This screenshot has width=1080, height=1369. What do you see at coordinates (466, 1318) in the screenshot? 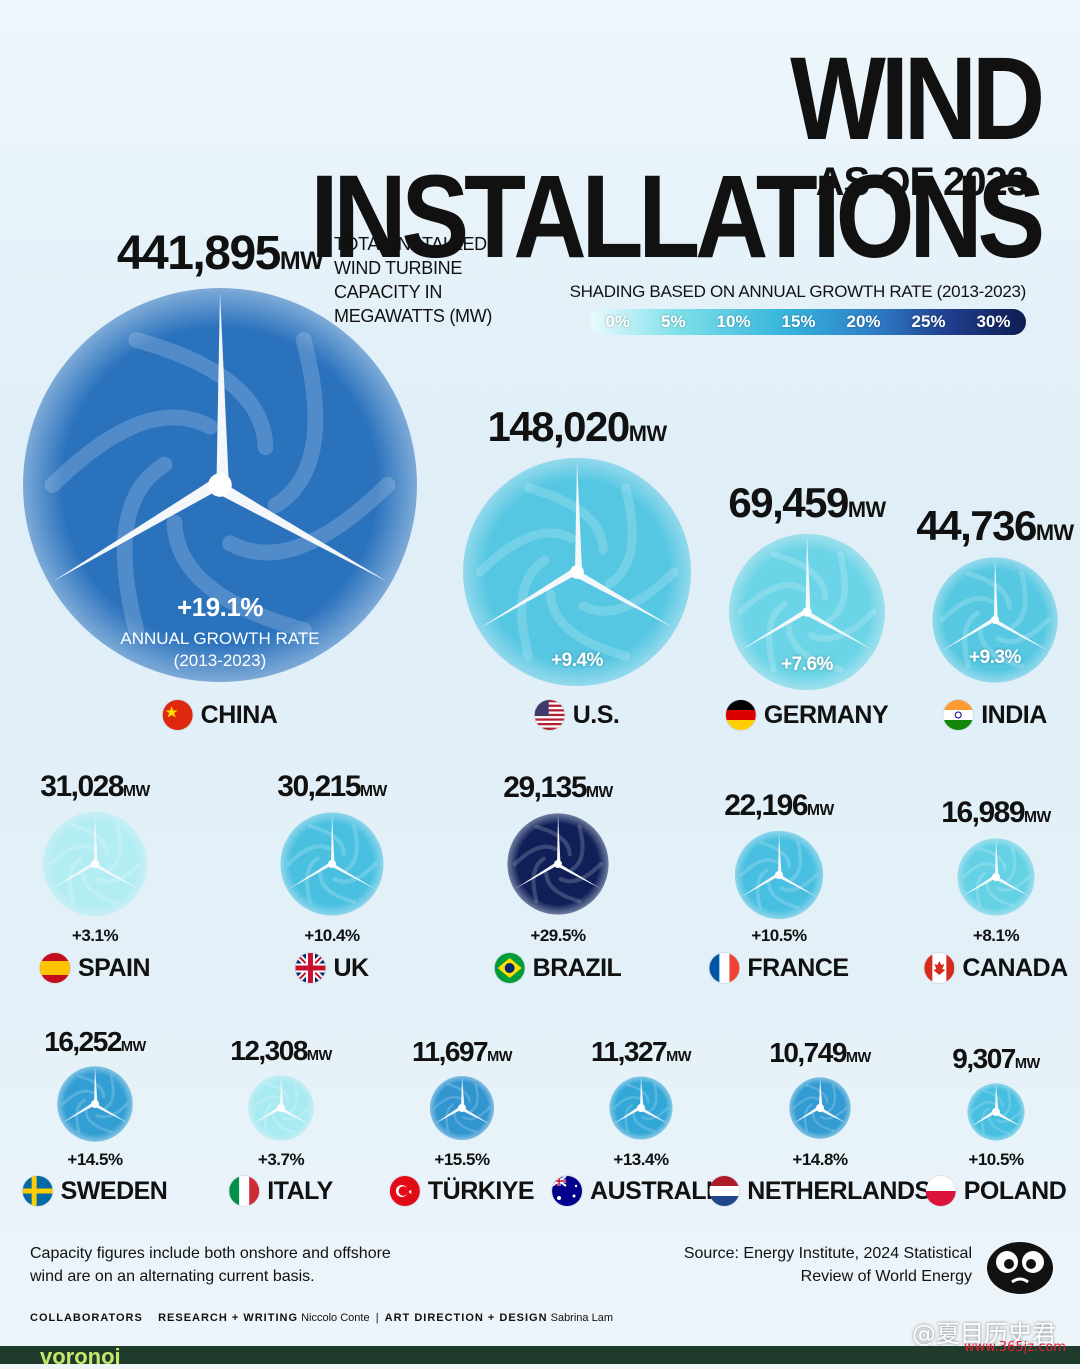
I see `design-label: ART DIRECTION + DESIGN` at bounding box center [466, 1318].